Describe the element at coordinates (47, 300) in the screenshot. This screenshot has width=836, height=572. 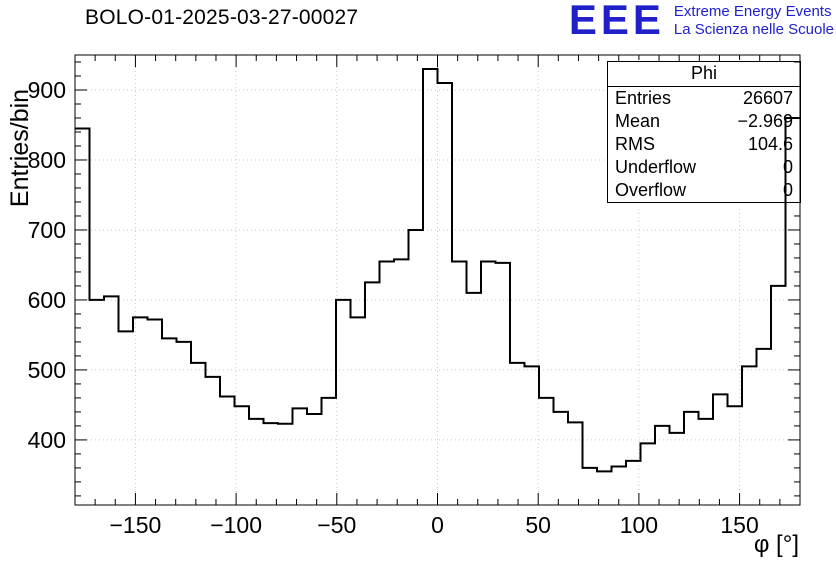
I see `svg-text: 600` at that location.